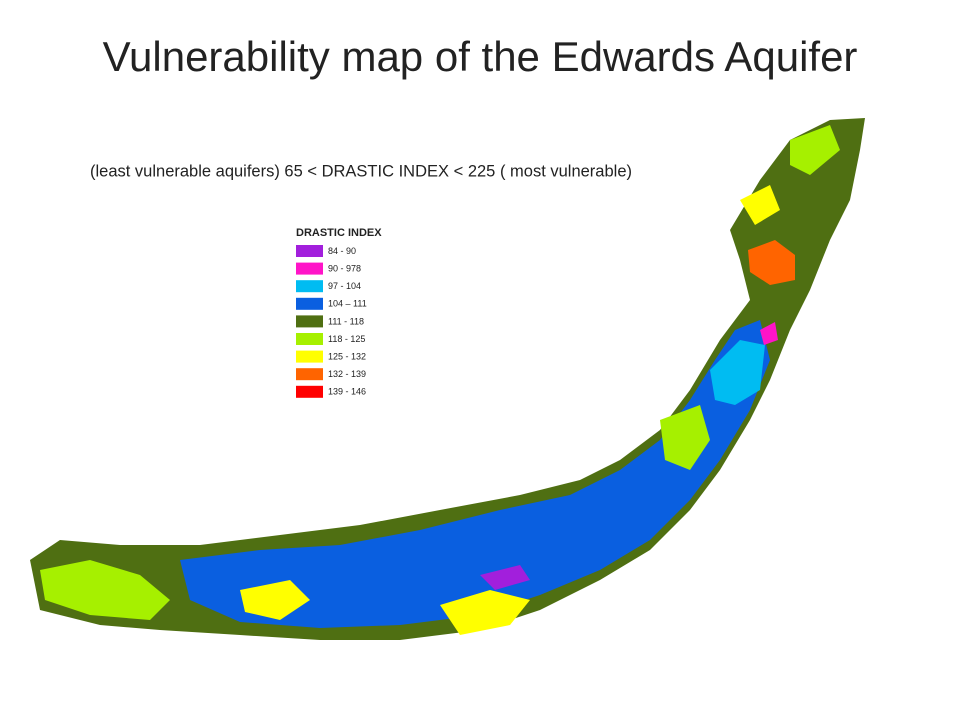  I want to click on legend-label: 125 - 132, so click(347, 356).